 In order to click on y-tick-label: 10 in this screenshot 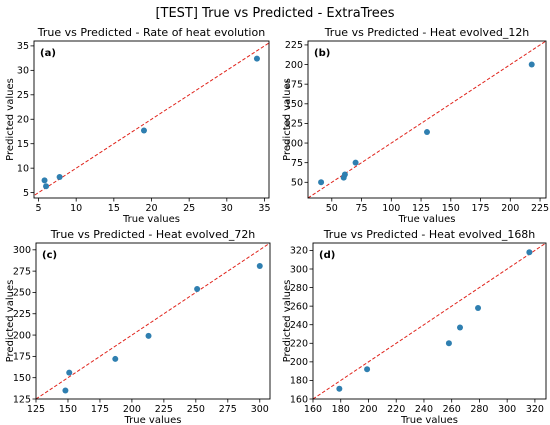, I will do `click(23, 168)`.